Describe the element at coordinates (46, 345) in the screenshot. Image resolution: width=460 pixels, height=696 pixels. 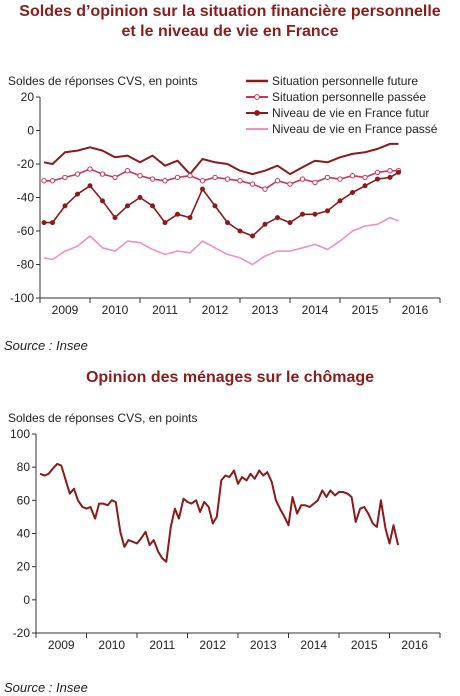
I see `chart1-source: Source : Insee` at that location.